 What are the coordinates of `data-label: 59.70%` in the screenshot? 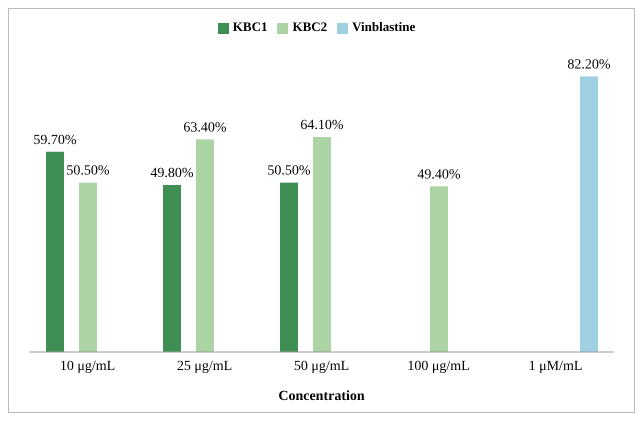 It's located at (55, 140).